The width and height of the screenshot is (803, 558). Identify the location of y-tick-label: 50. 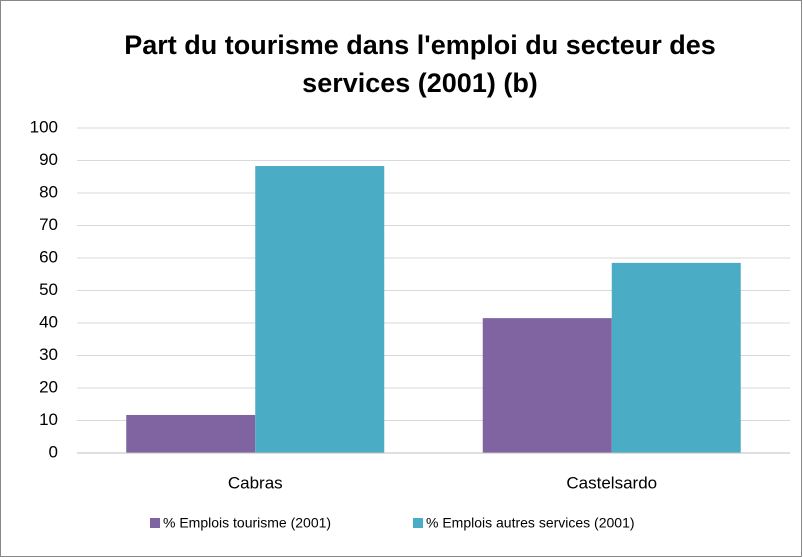
(48, 289).